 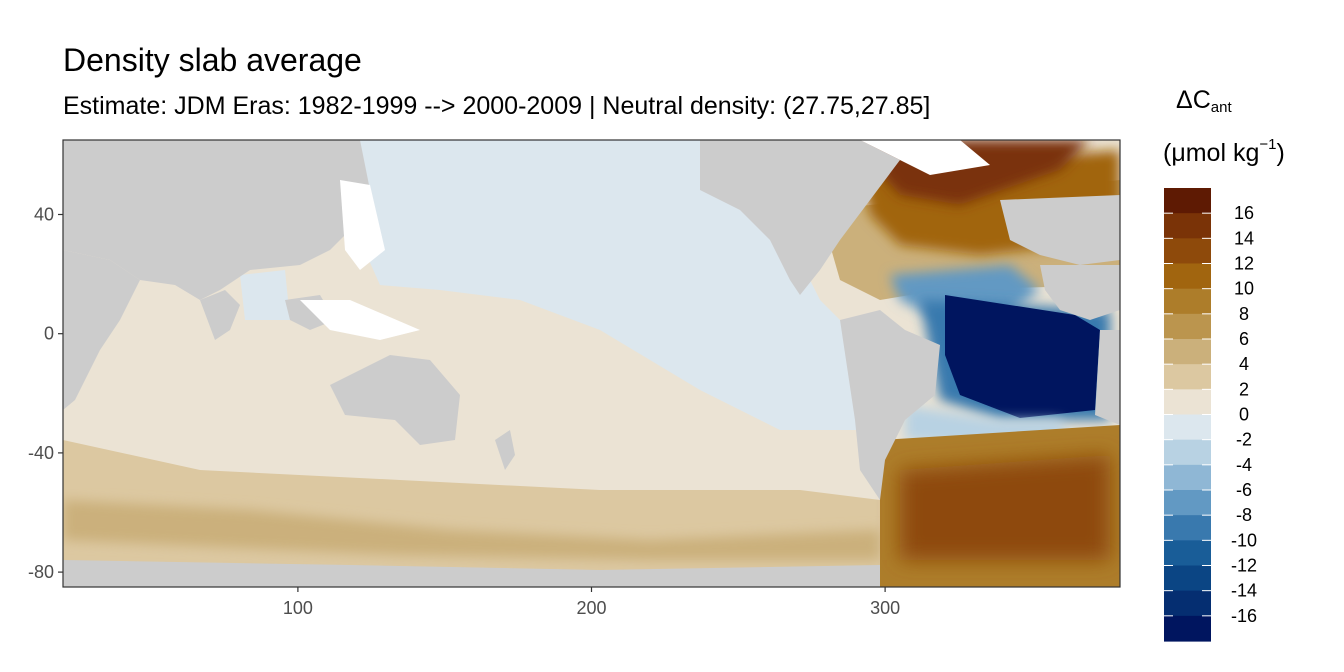 What do you see at coordinates (1244, 238) in the screenshot?
I see `colorbar-tick-label: 14` at bounding box center [1244, 238].